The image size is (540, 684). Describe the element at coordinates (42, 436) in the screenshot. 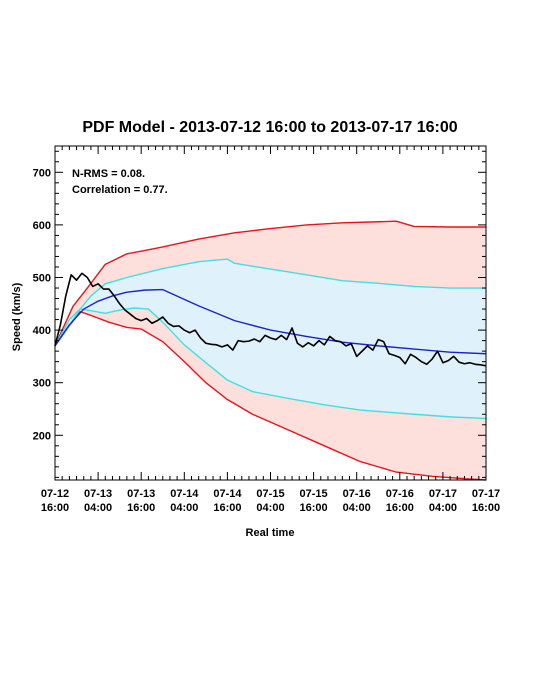

I see `y-tick-label: 200` at that location.